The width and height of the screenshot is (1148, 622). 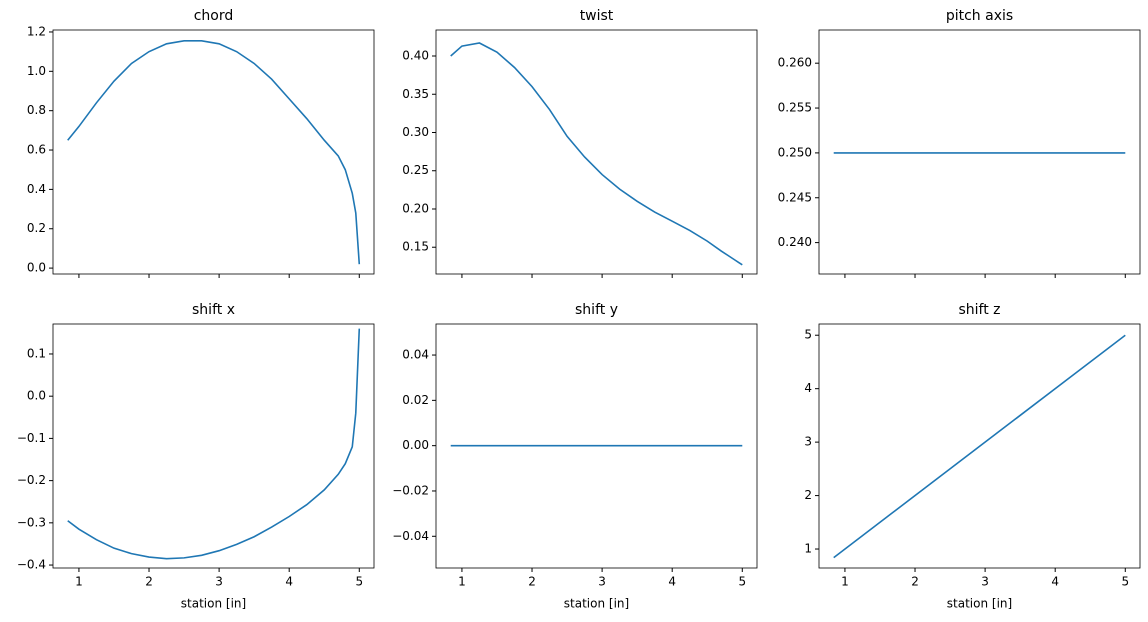 I want to click on subplot: twist 0.15 0.20 0.25 0.30 0.35 0.40, so click(x=580, y=143).